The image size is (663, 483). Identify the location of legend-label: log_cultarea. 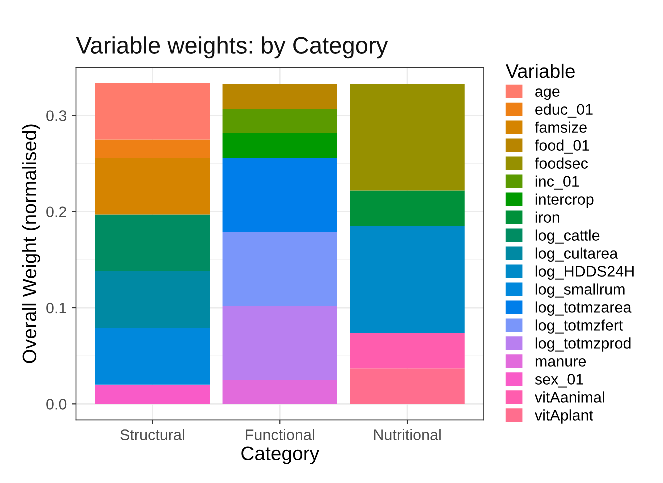
(577, 255).